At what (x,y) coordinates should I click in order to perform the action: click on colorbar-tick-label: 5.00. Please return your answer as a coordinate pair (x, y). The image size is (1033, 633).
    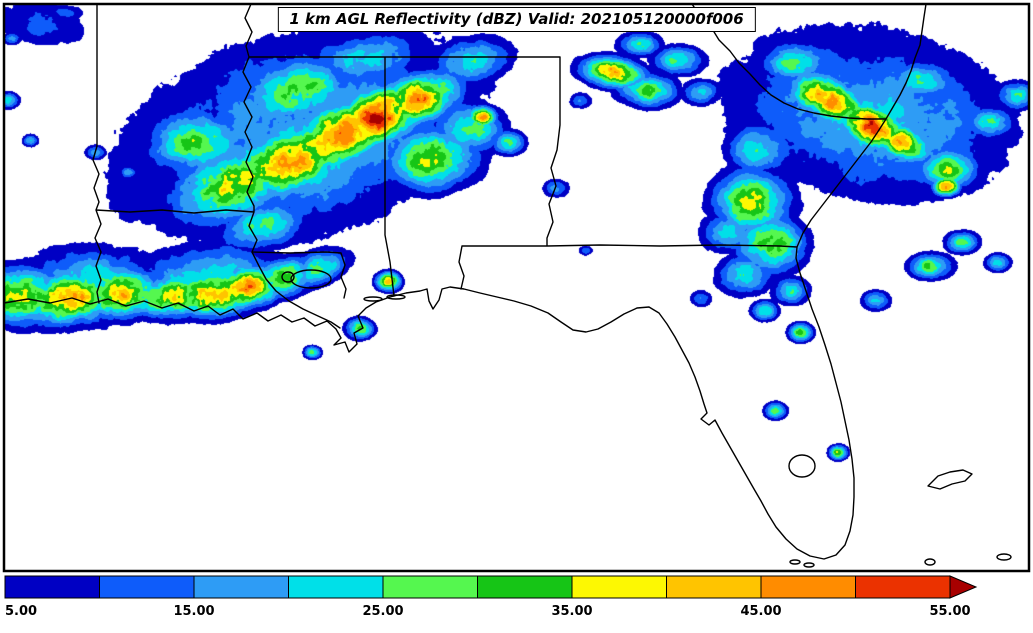
    Looking at the image, I should click on (21, 611).